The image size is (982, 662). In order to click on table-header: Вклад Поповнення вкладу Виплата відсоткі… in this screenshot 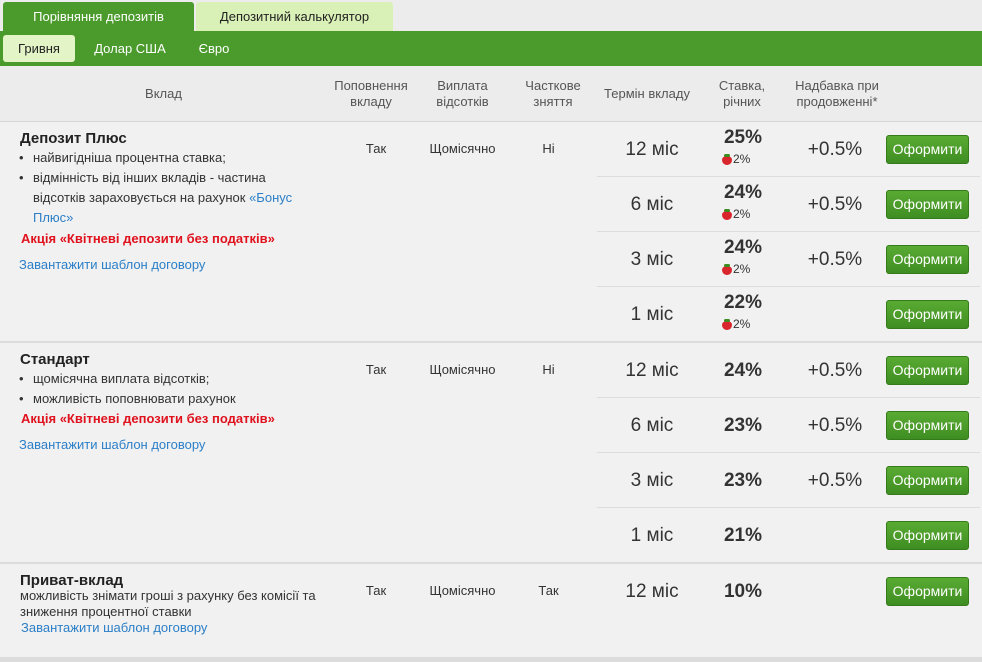, I will do `click(491, 94)`.